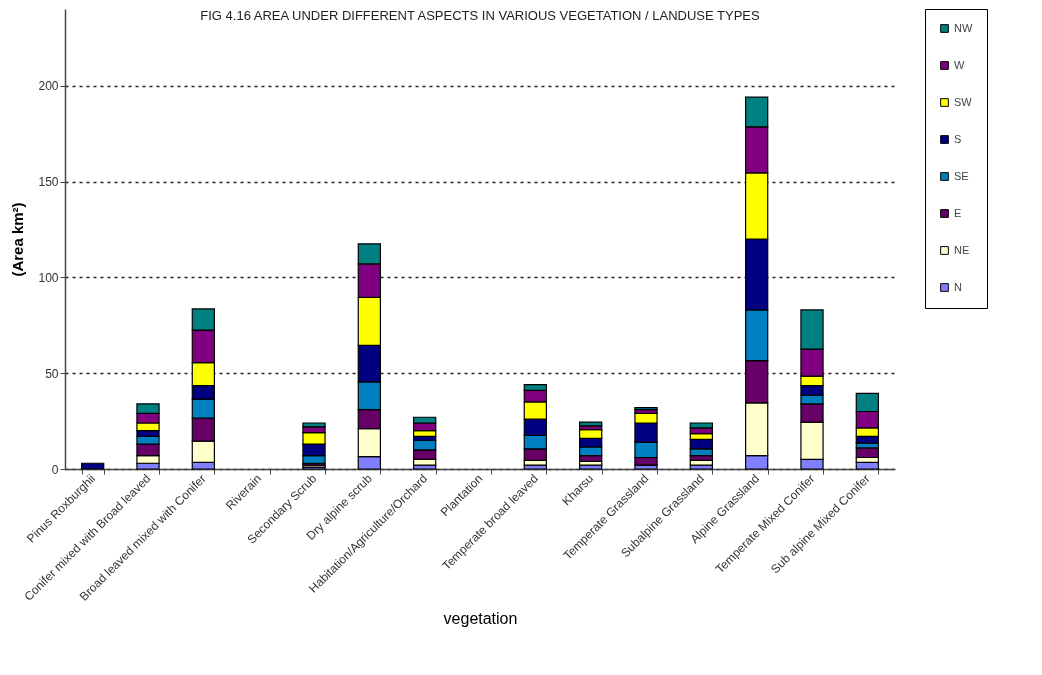 This screenshot has height=675, width=1042. Describe the element at coordinates (959, 64) in the screenshot. I see `legend-label: W` at that location.